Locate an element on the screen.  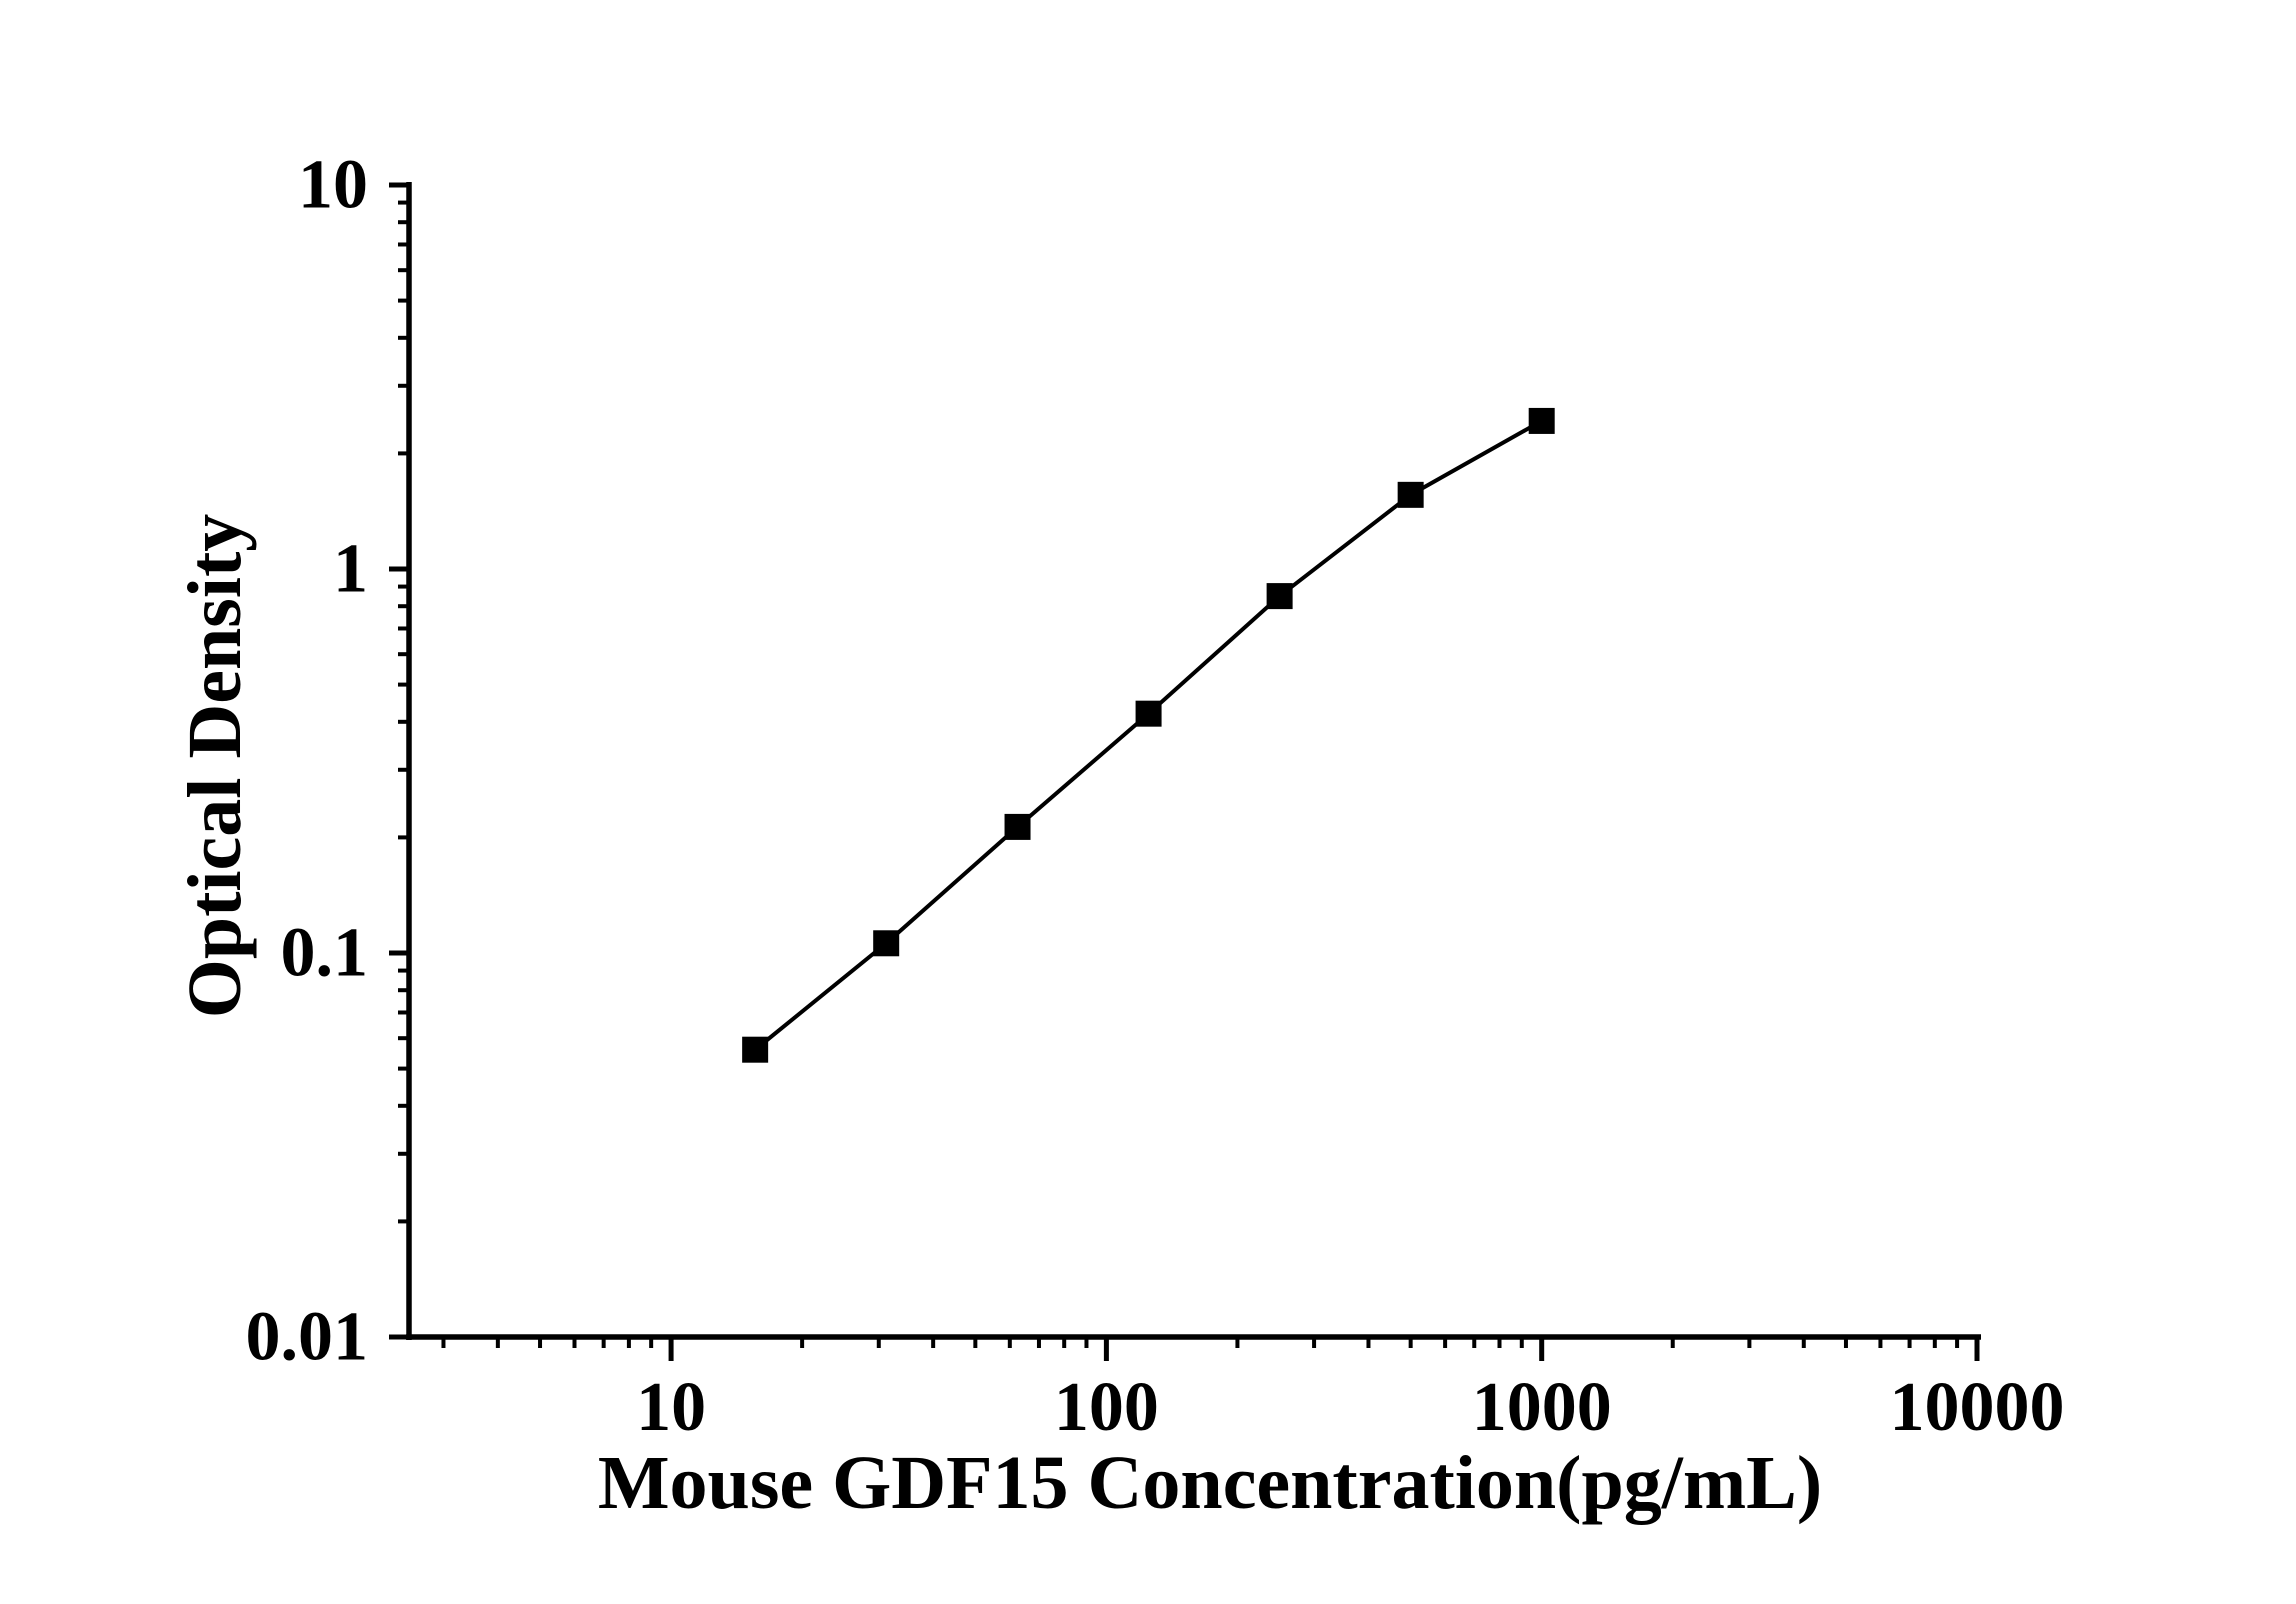
y-tick-label: 1 is located at coordinates (350, 569).